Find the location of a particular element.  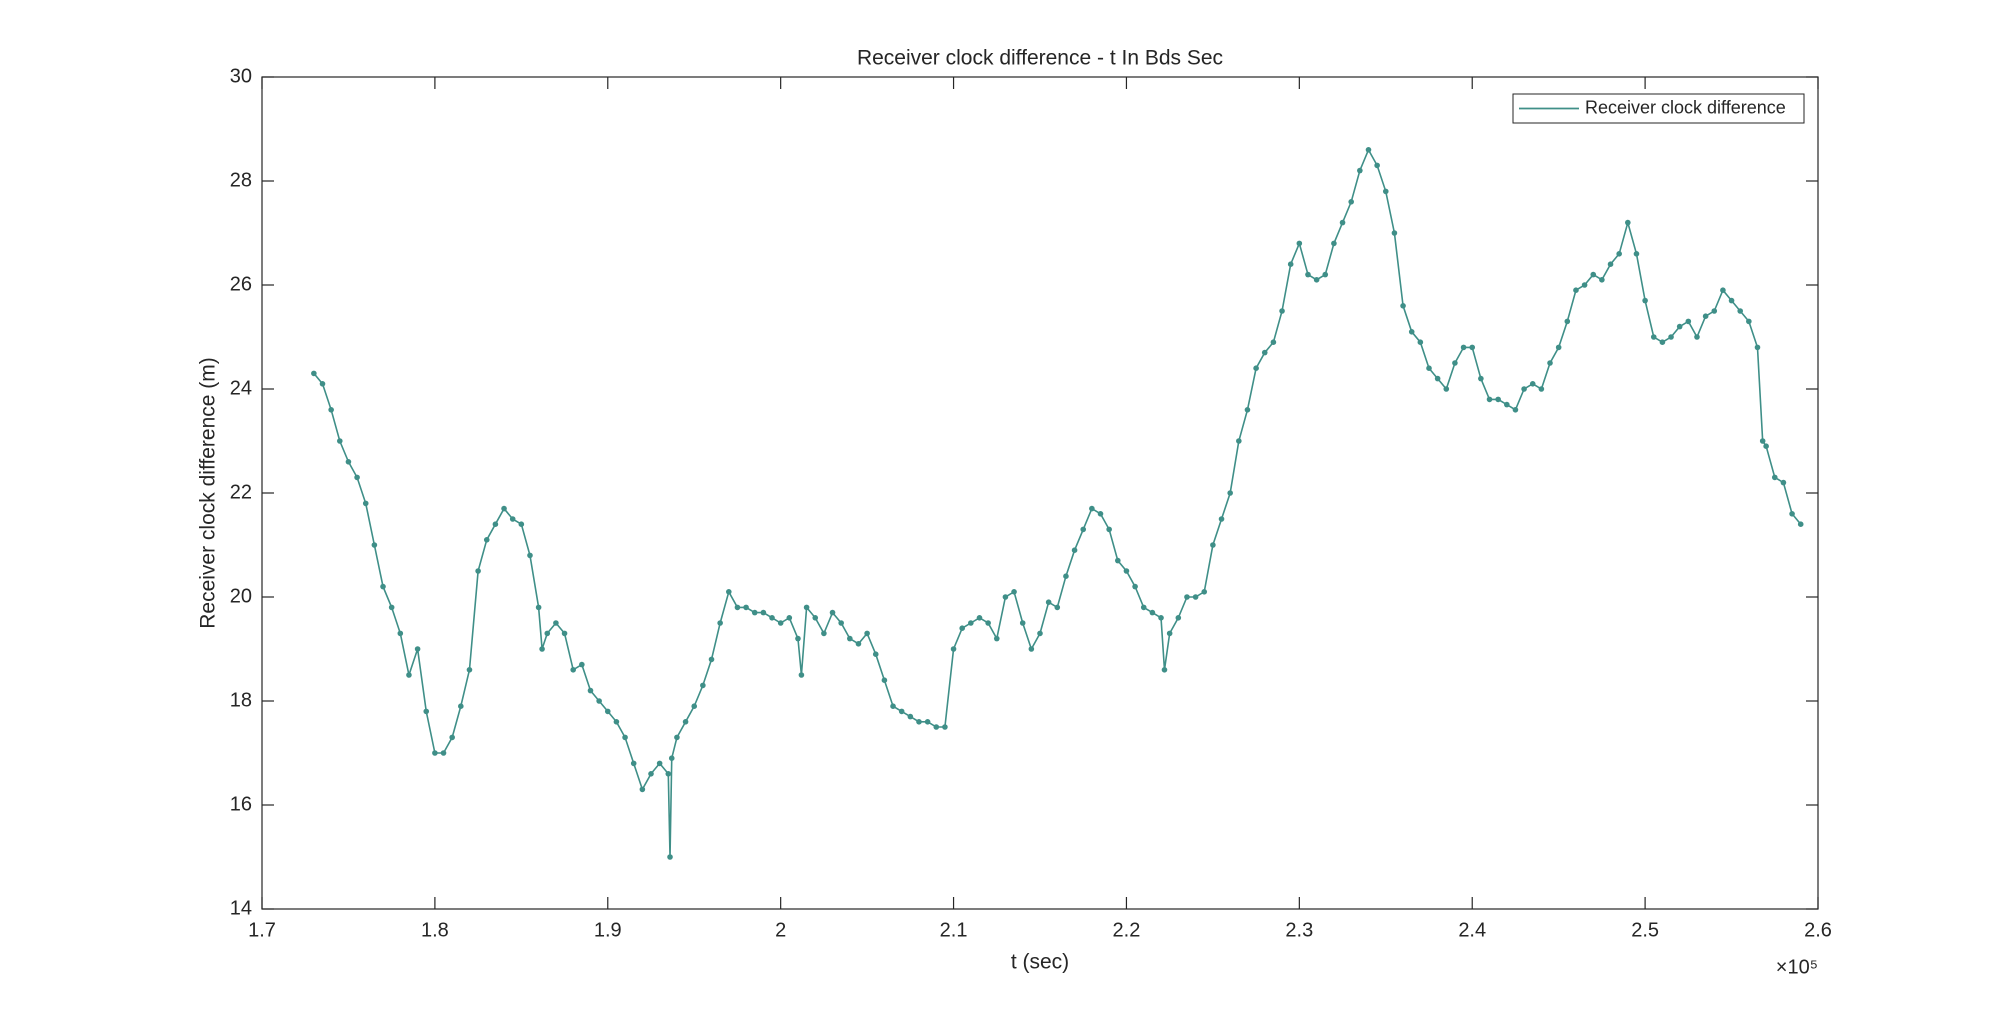

x-tick-label: 2.2 is located at coordinates (1127, 930).